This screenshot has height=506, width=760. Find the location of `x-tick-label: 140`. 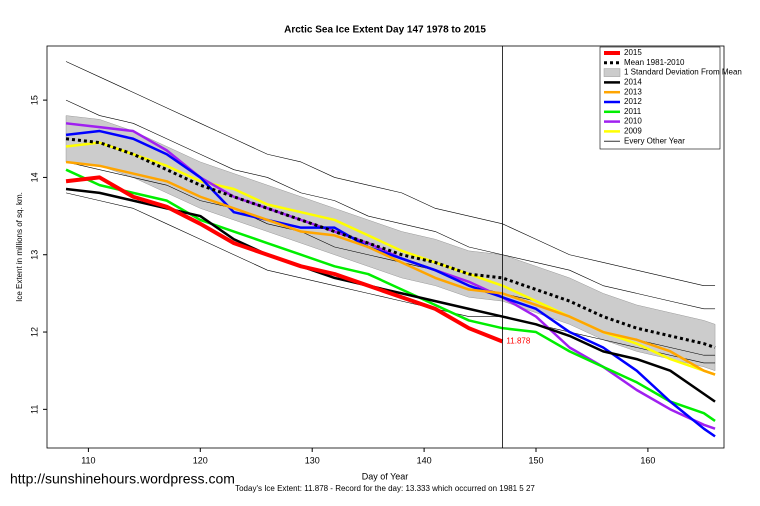

x-tick-label: 140 is located at coordinates (424, 460).